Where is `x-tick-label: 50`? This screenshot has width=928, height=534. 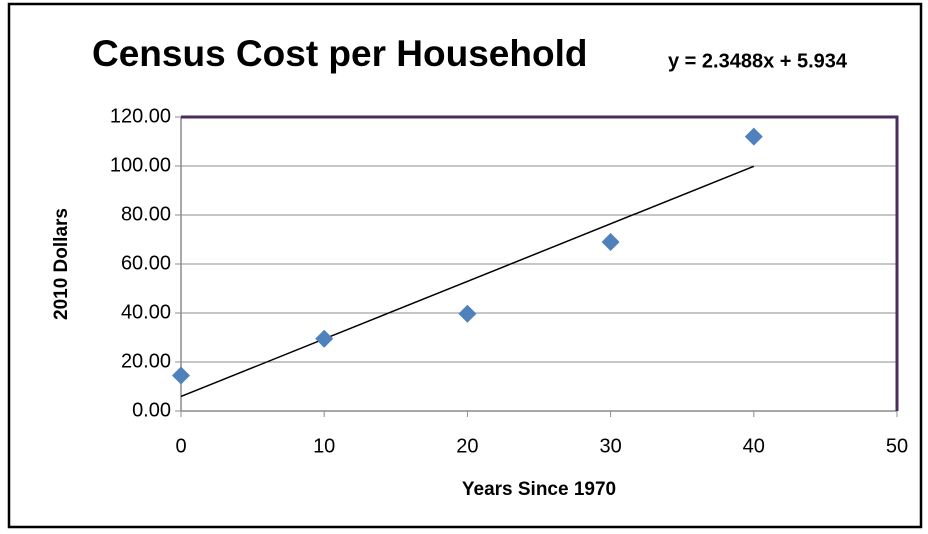 x-tick-label: 50 is located at coordinates (897, 446).